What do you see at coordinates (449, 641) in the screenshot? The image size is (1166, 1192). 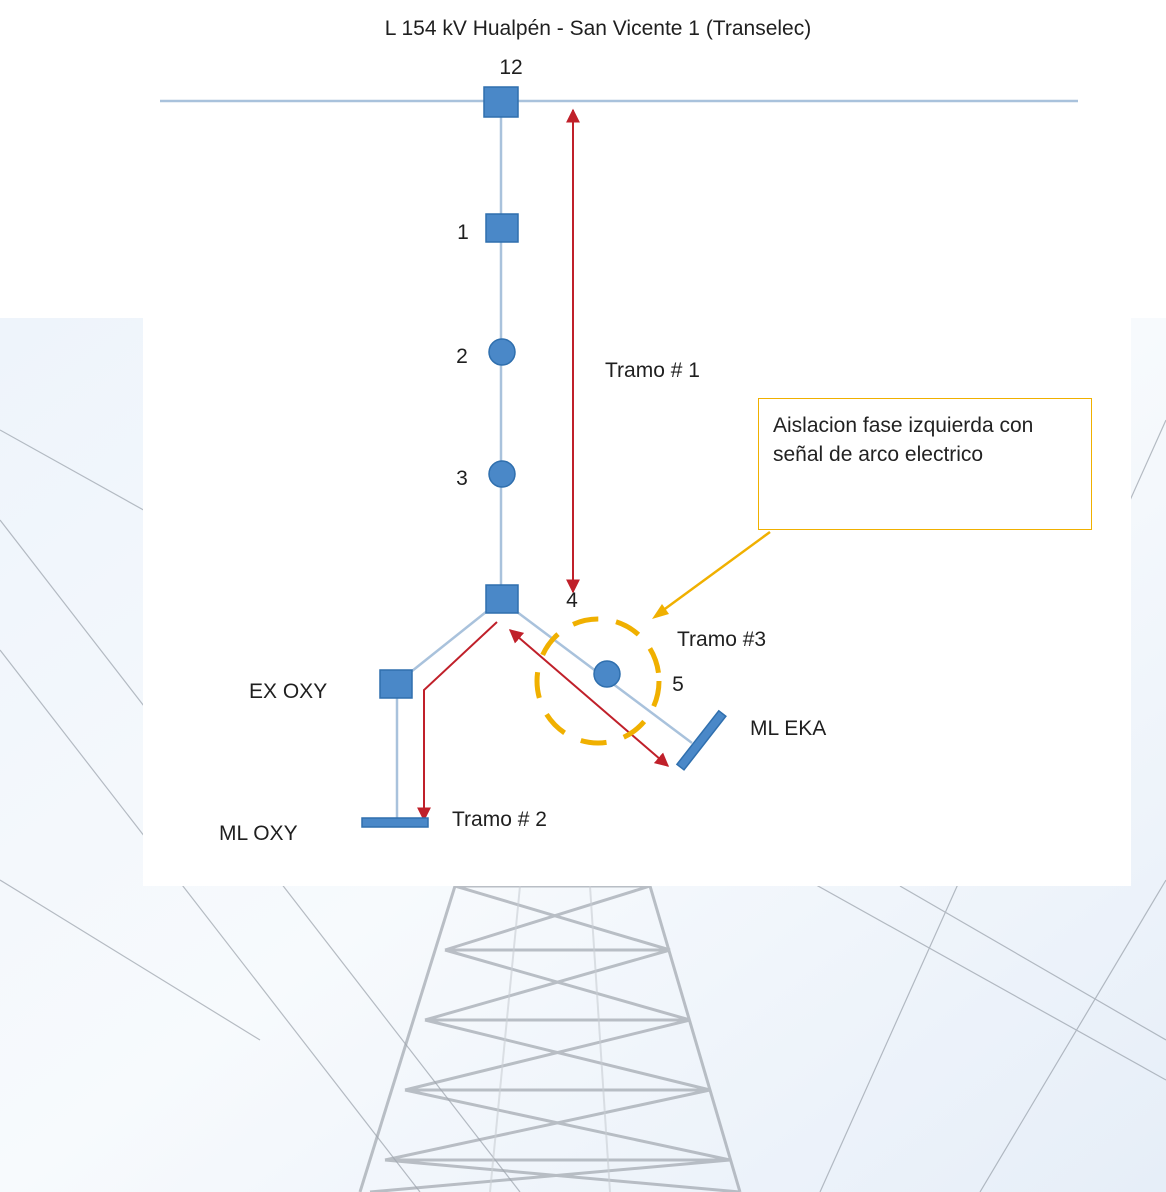 I see `branch-line-oxy` at bounding box center [449, 641].